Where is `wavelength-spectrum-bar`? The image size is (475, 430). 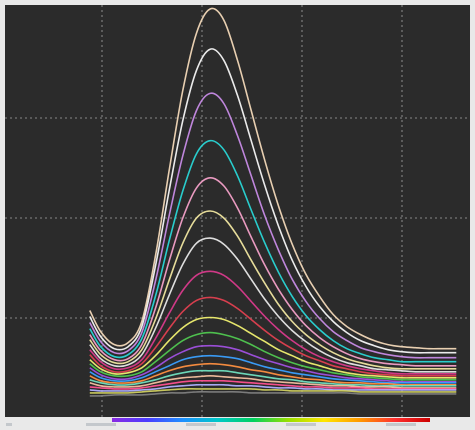
wavelength-spectrum-bar is located at coordinates (271, 420).